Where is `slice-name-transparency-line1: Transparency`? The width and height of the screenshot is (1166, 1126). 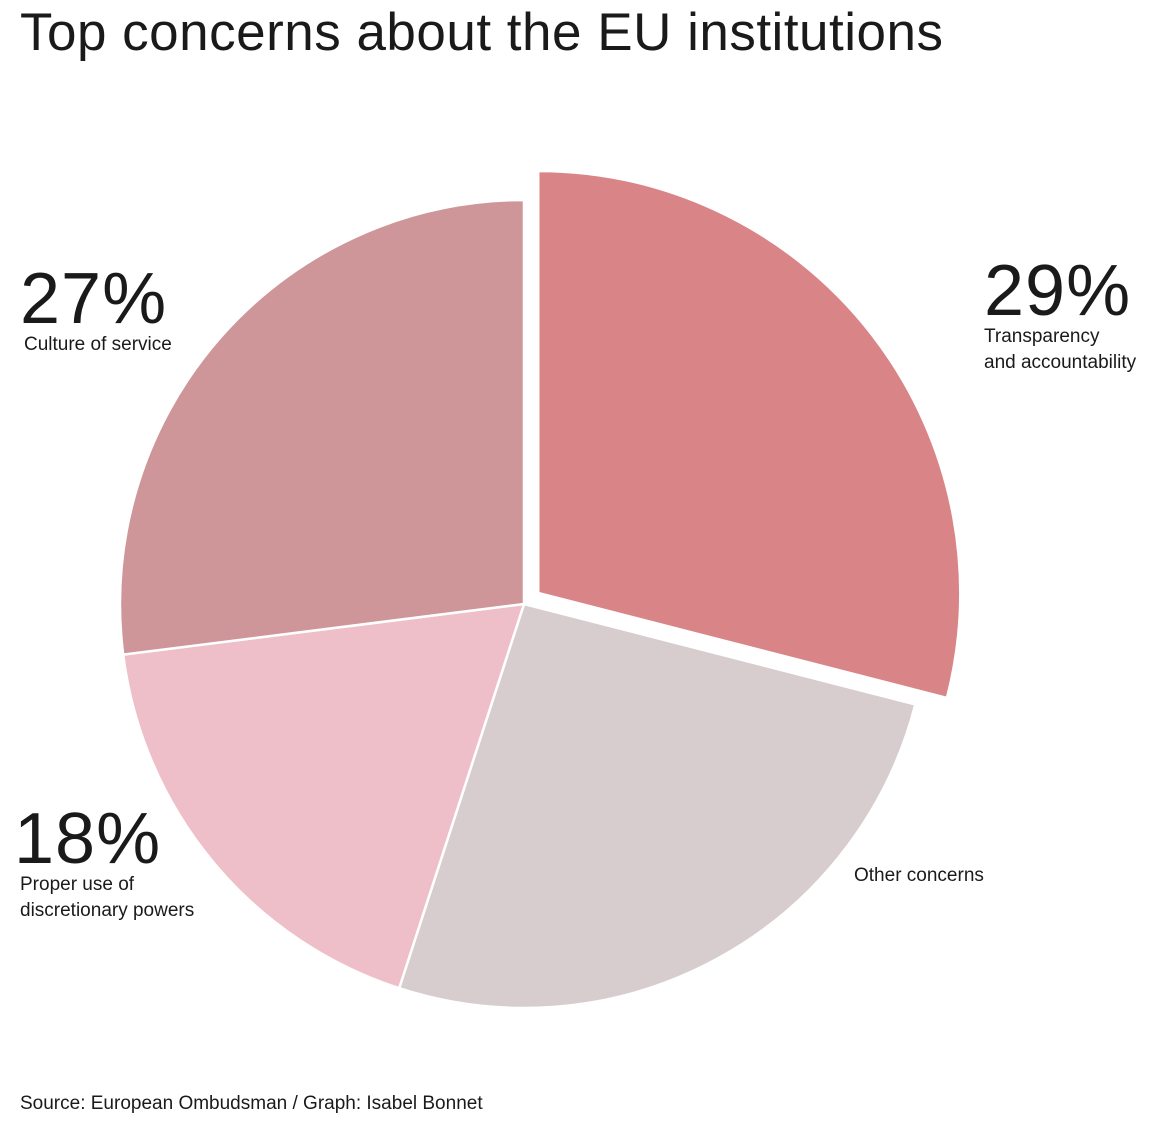 slice-name-transparency-line1: Transparency is located at coordinates (1042, 336).